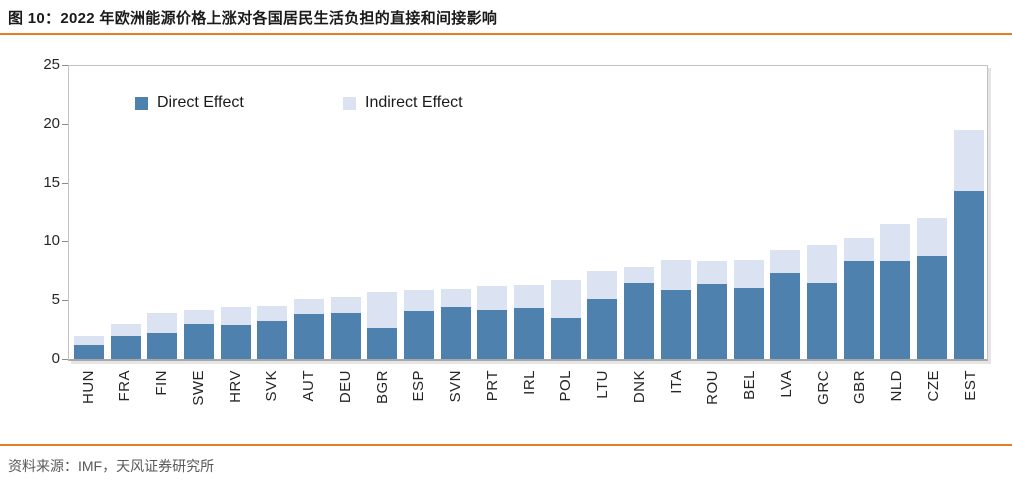  I want to click on x-label-text: IRL, so click(529, 382).